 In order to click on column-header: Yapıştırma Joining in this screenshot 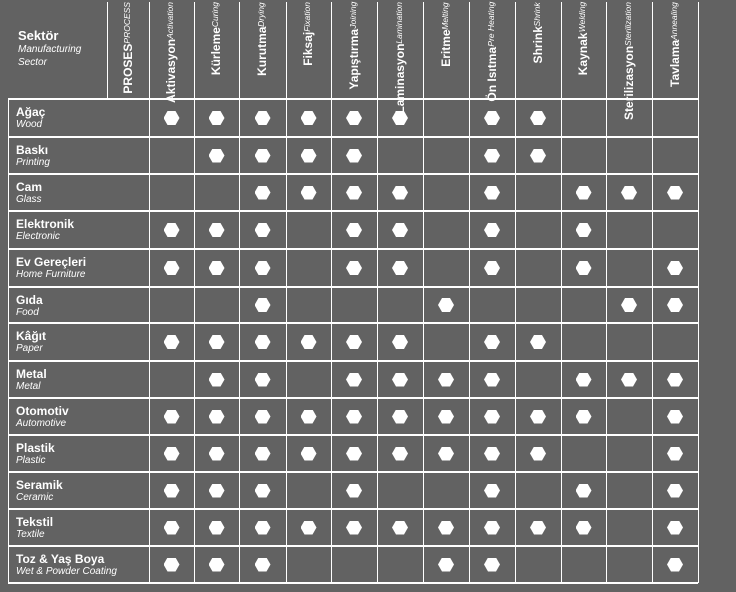, I will do `click(354, 49)`.